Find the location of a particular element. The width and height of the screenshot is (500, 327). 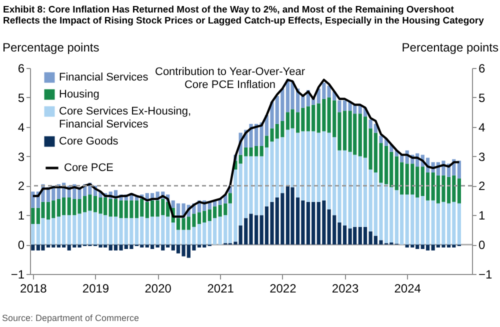

source-note: Source: Department of Commerce is located at coordinates (71, 318).